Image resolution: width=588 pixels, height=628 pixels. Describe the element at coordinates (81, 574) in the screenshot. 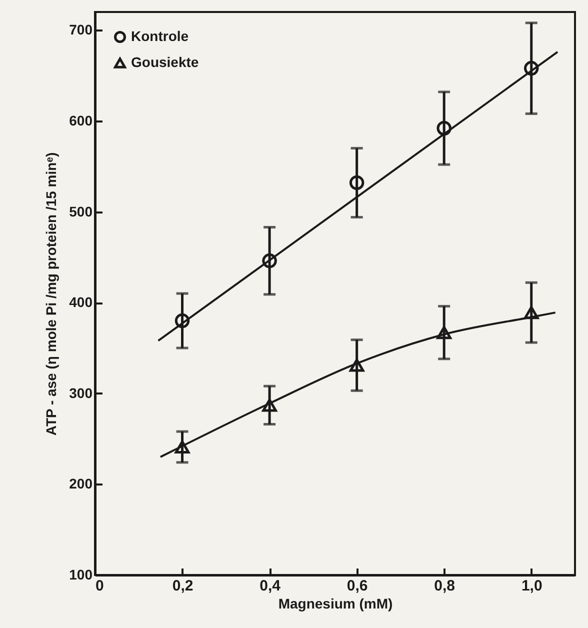

I see `y-tick-label: 100` at that location.